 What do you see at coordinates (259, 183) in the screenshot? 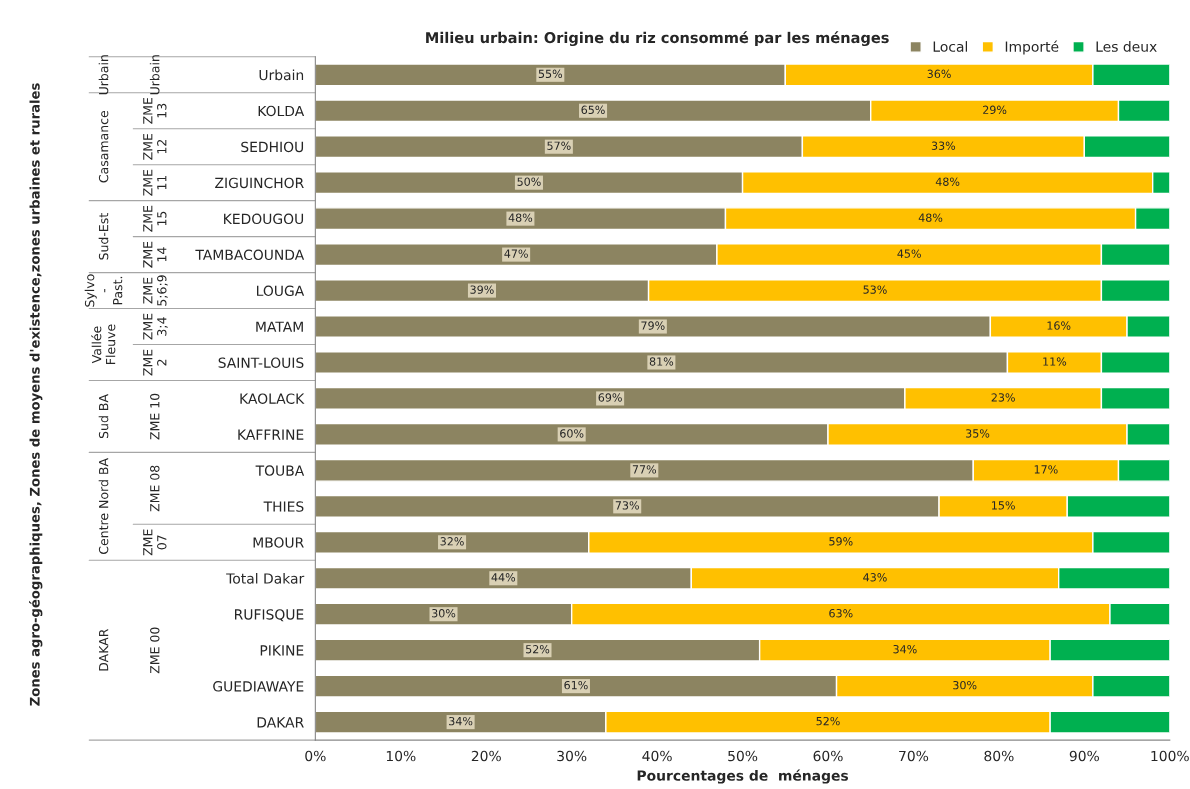
I see `y-tick-label: ZIGUINCHOR` at bounding box center [259, 183].